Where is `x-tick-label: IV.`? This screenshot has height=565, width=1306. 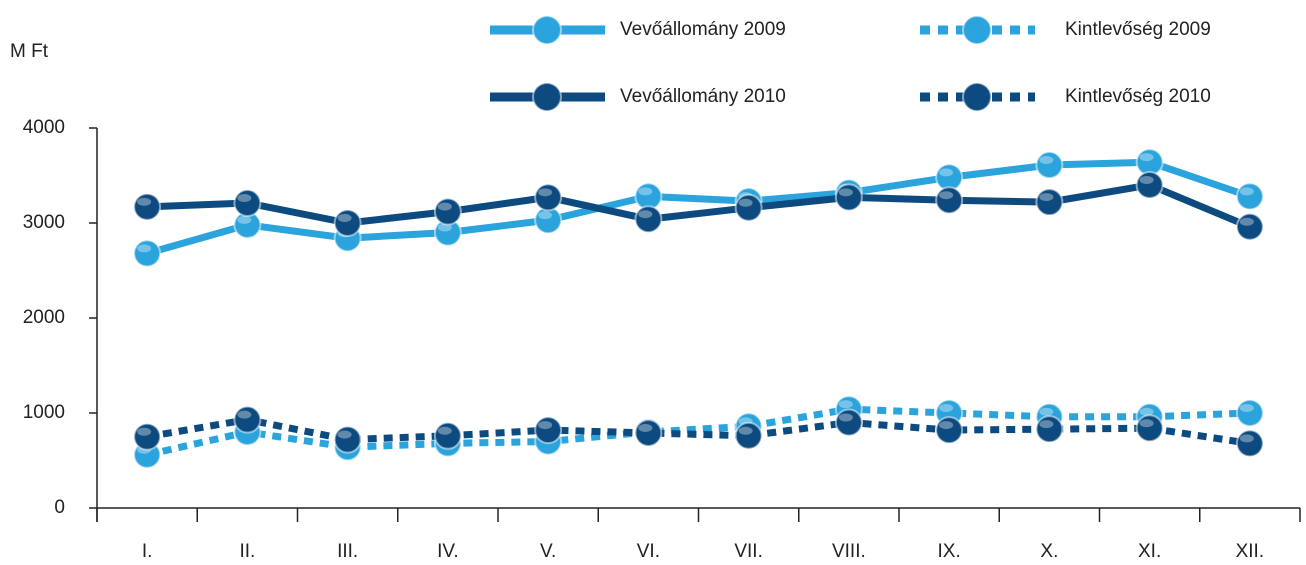
x-tick-label: IV. is located at coordinates (448, 551).